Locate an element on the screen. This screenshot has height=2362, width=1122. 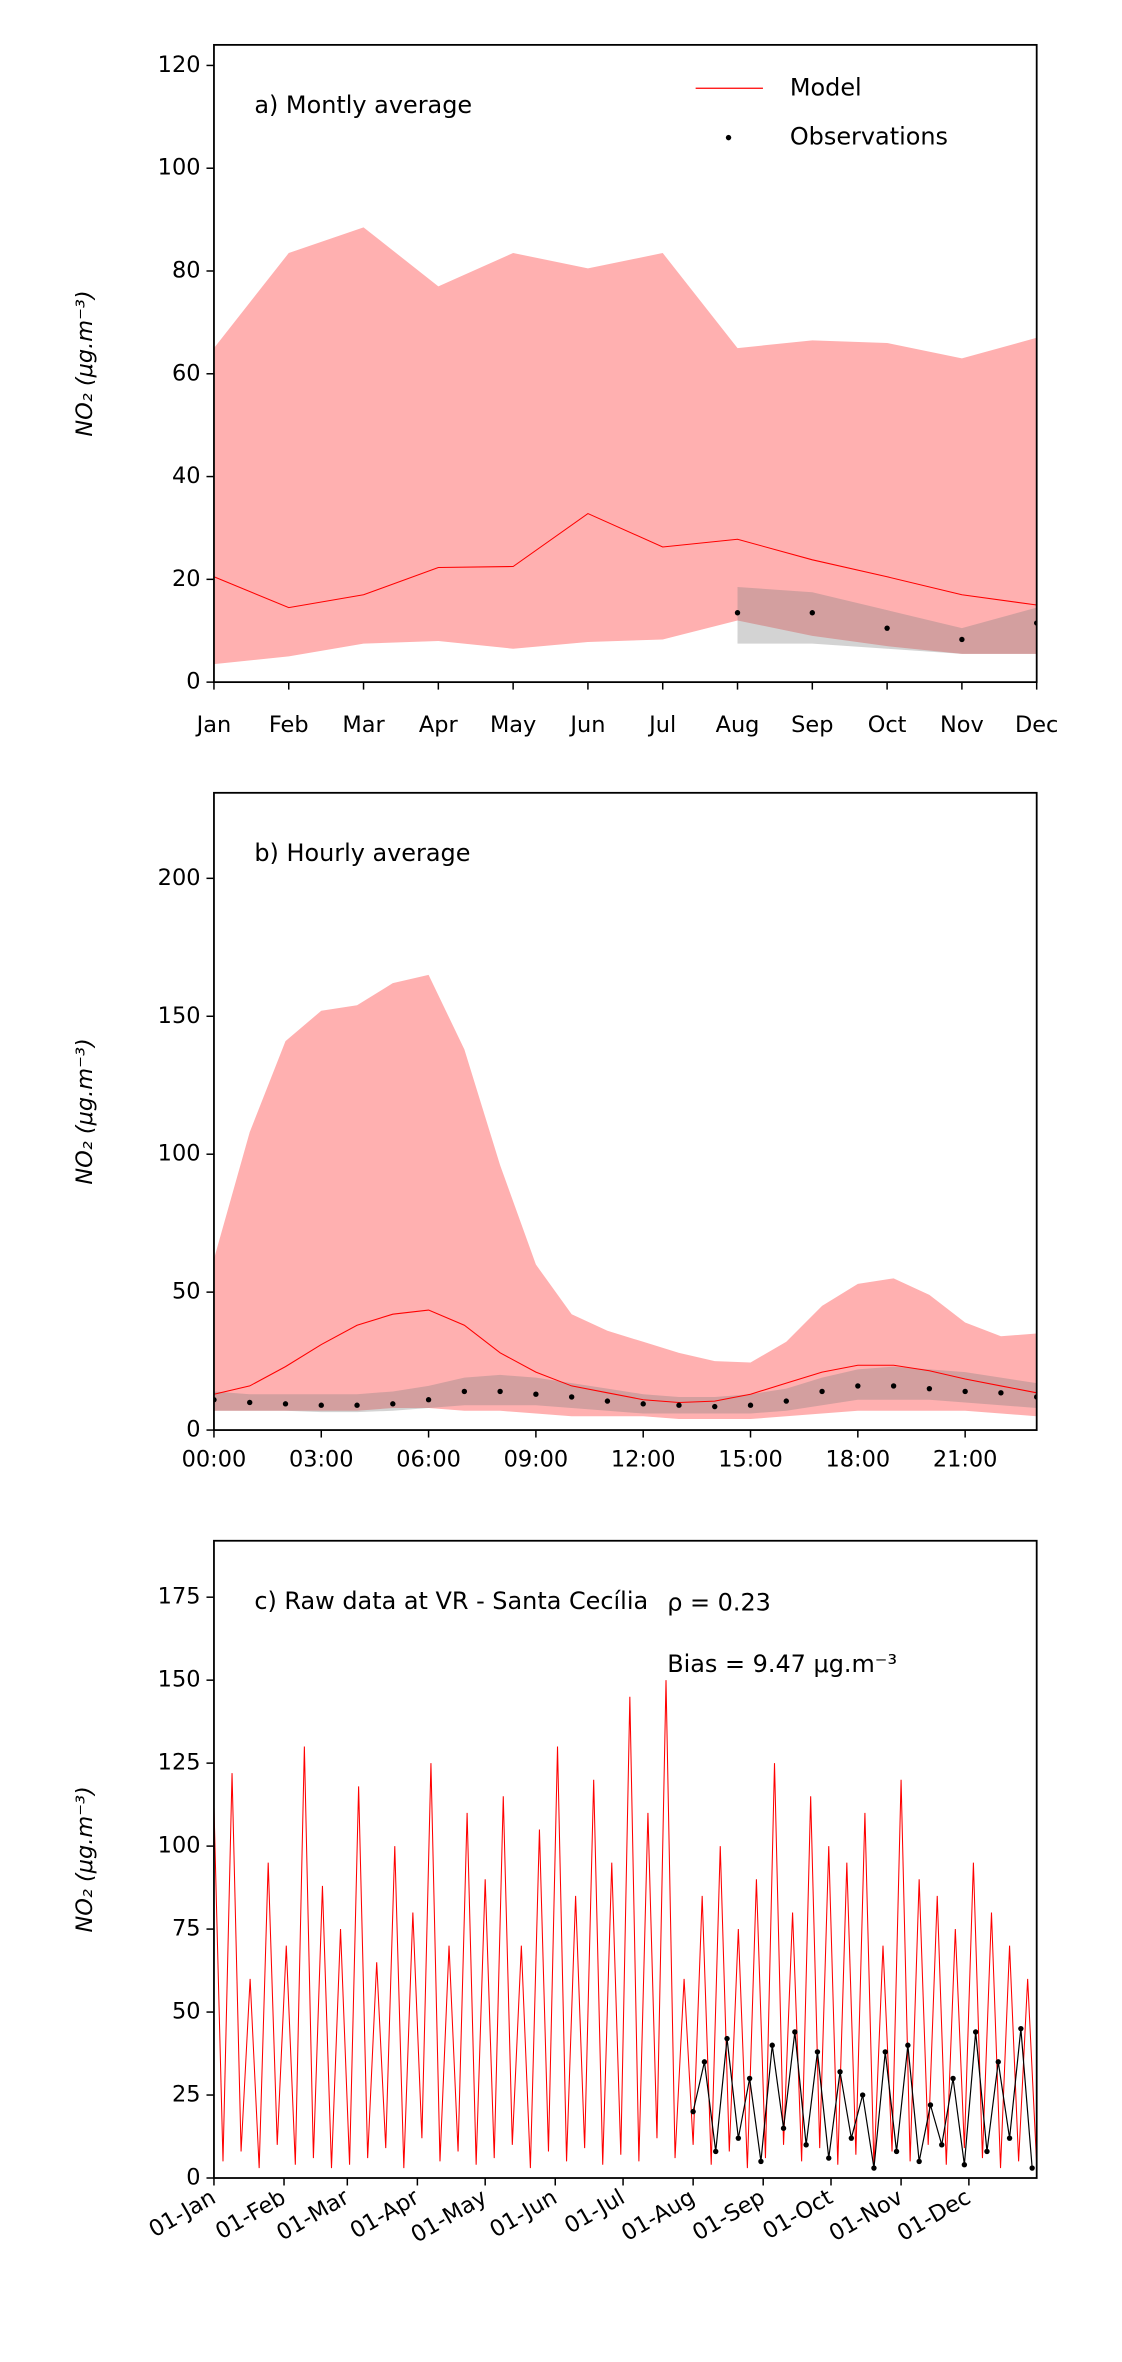
x-tick-label: 06:00 is located at coordinates (428, 1459).